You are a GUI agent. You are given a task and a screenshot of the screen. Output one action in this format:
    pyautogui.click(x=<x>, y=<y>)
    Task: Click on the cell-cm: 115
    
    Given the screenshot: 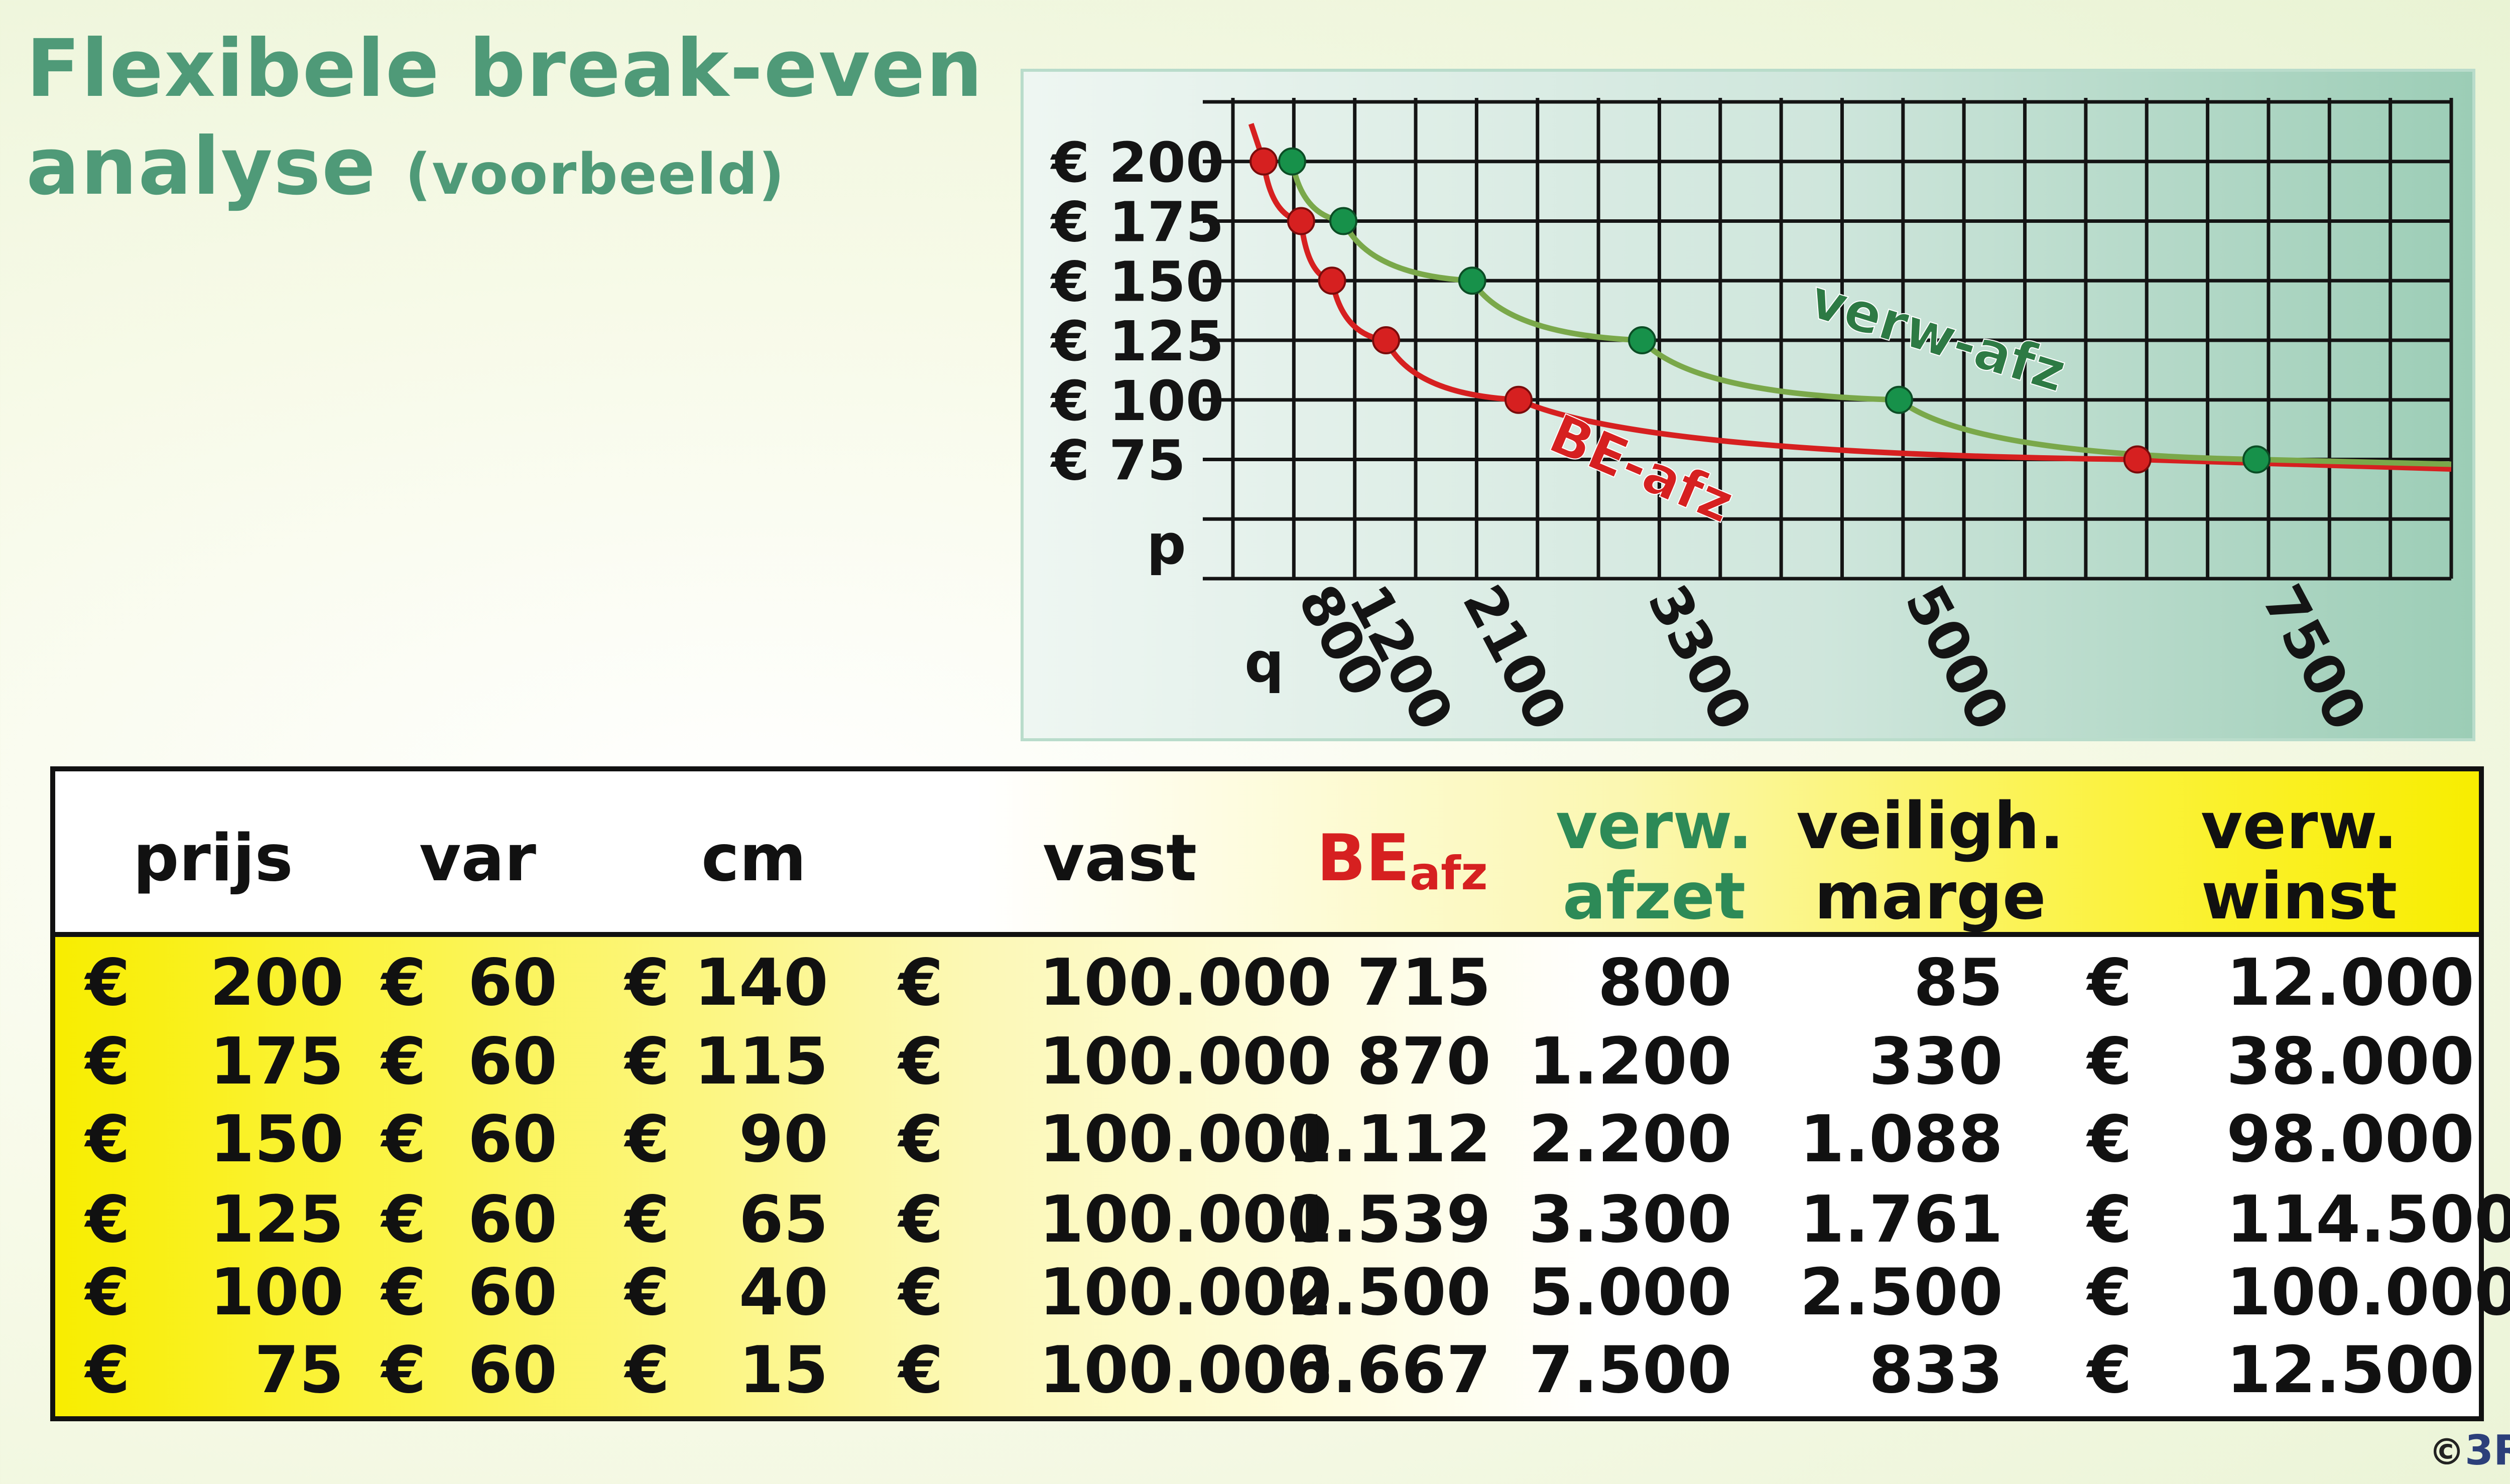 What is the action you would take?
    pyautogui.click(x=761, y=1061)
    